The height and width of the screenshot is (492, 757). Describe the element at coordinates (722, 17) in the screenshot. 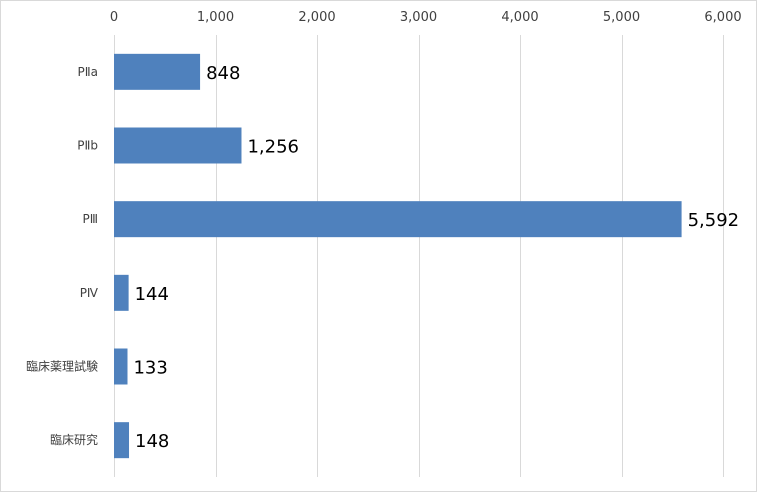

I see `tick-label-6000: 6,000` at that location.